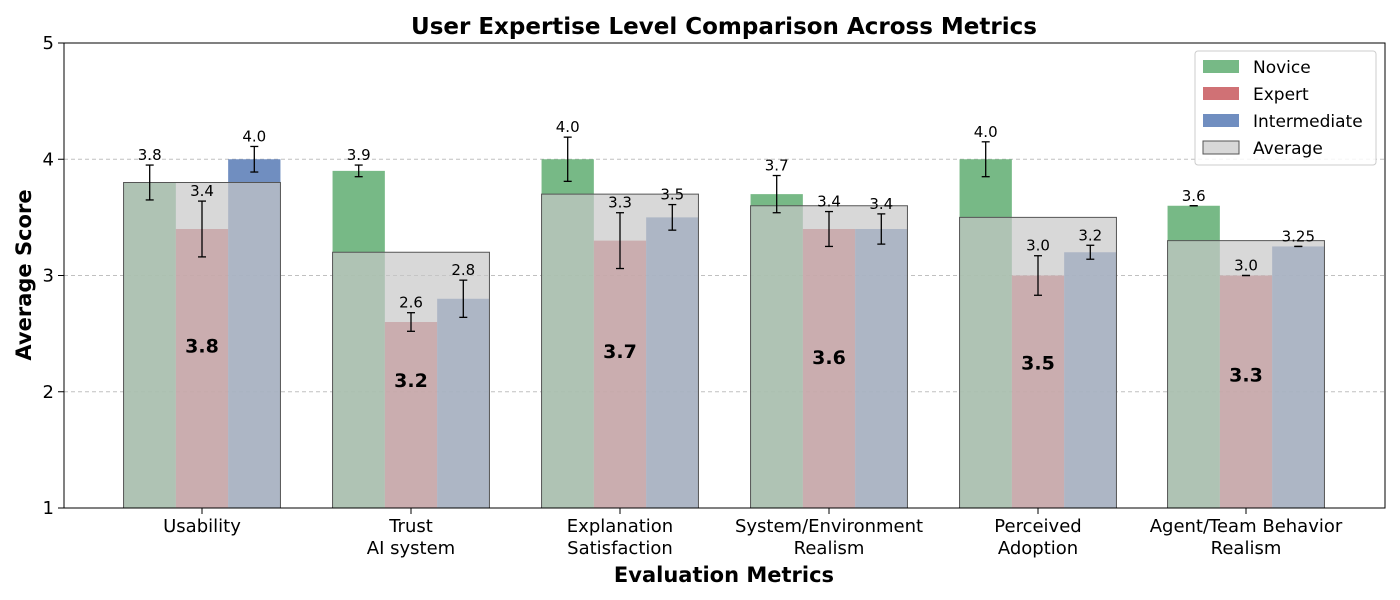 The width and height of the screenshot is (1400, 600). What do you see at coordinates (620, 352) in the screenshot?
I see `average-label-2: 3.7` at bounding box center [620, 352].